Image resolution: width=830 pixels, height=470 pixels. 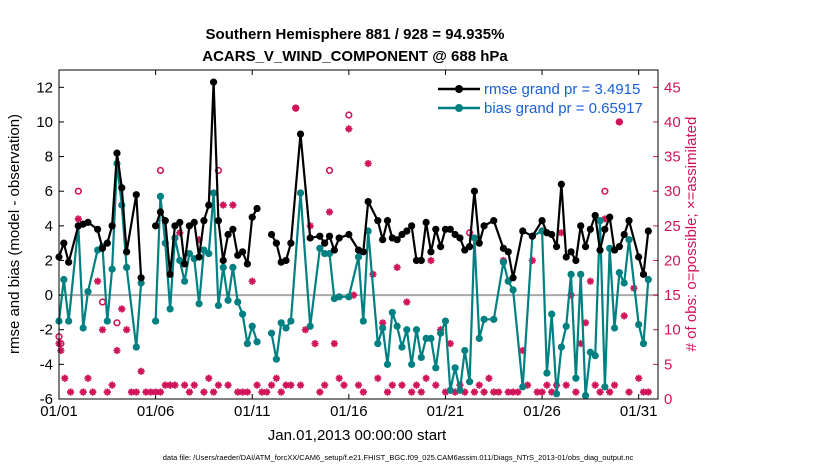 What do you see at coordinates (672, 122) in the screenshot?
I see `y-right-tick-label: 40` at bounding box center [672, 122].